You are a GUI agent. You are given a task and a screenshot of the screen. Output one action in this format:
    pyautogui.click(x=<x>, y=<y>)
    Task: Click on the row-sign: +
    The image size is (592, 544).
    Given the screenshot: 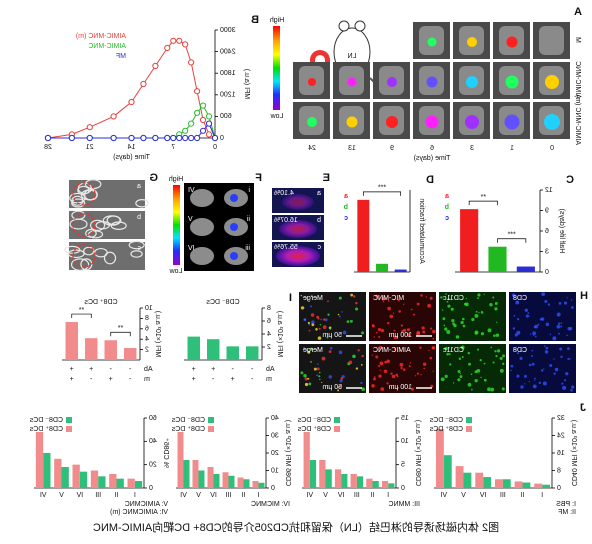 What is the action you would take?
    pyautogui.click(x=72, y=369)
    